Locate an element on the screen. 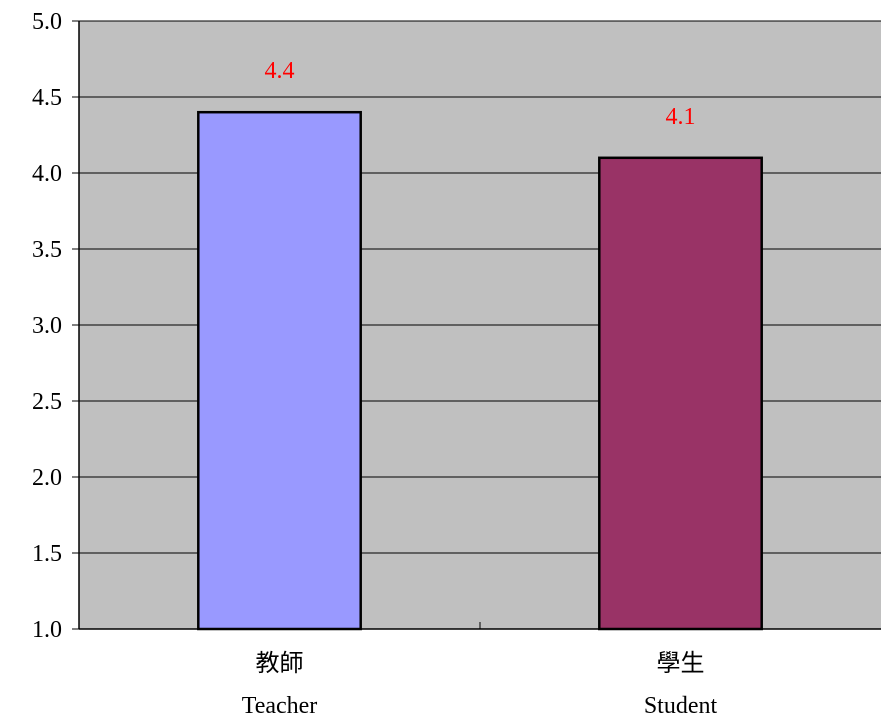  x-category-label-zh: 學生 is located at coordinates (681, 663).